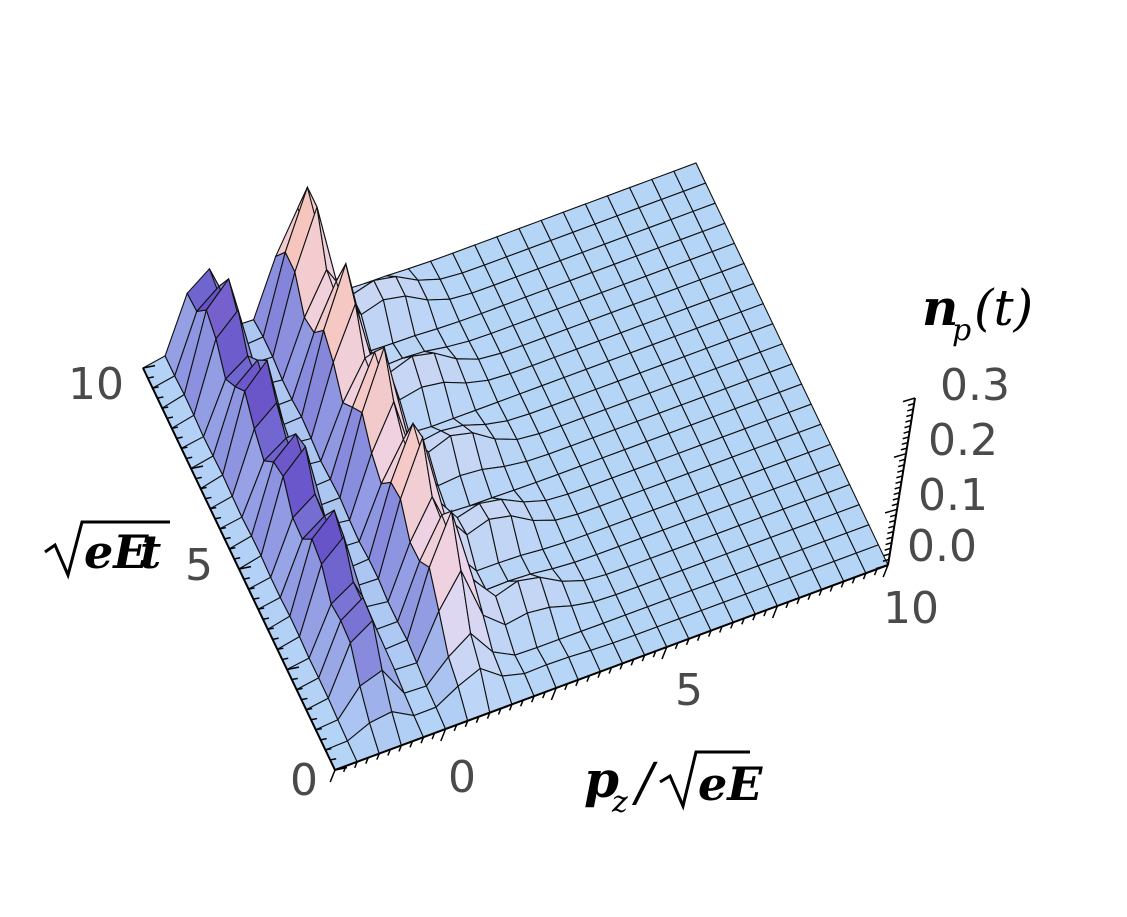 This screenshot has width=1127, height=917. What do you see at coordinates (1003, 308) in the screenshot?
I see `svg-text: (t)` at bounding box center [1003, 308].